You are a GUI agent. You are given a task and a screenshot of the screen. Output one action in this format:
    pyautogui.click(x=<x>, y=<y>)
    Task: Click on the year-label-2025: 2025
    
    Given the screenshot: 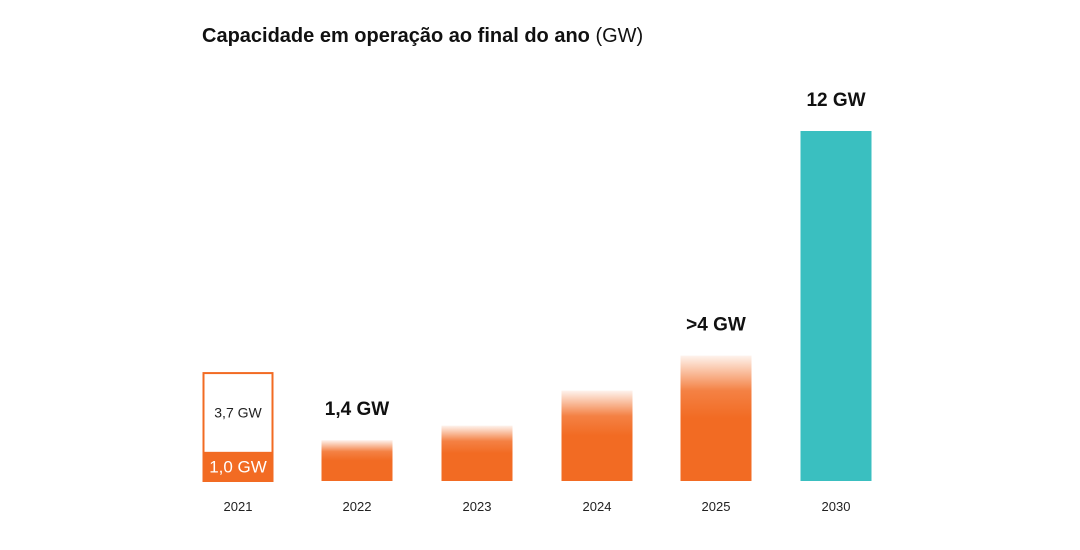 What is the action you would take?
    pyautogui.click(x=716, y=506)
    